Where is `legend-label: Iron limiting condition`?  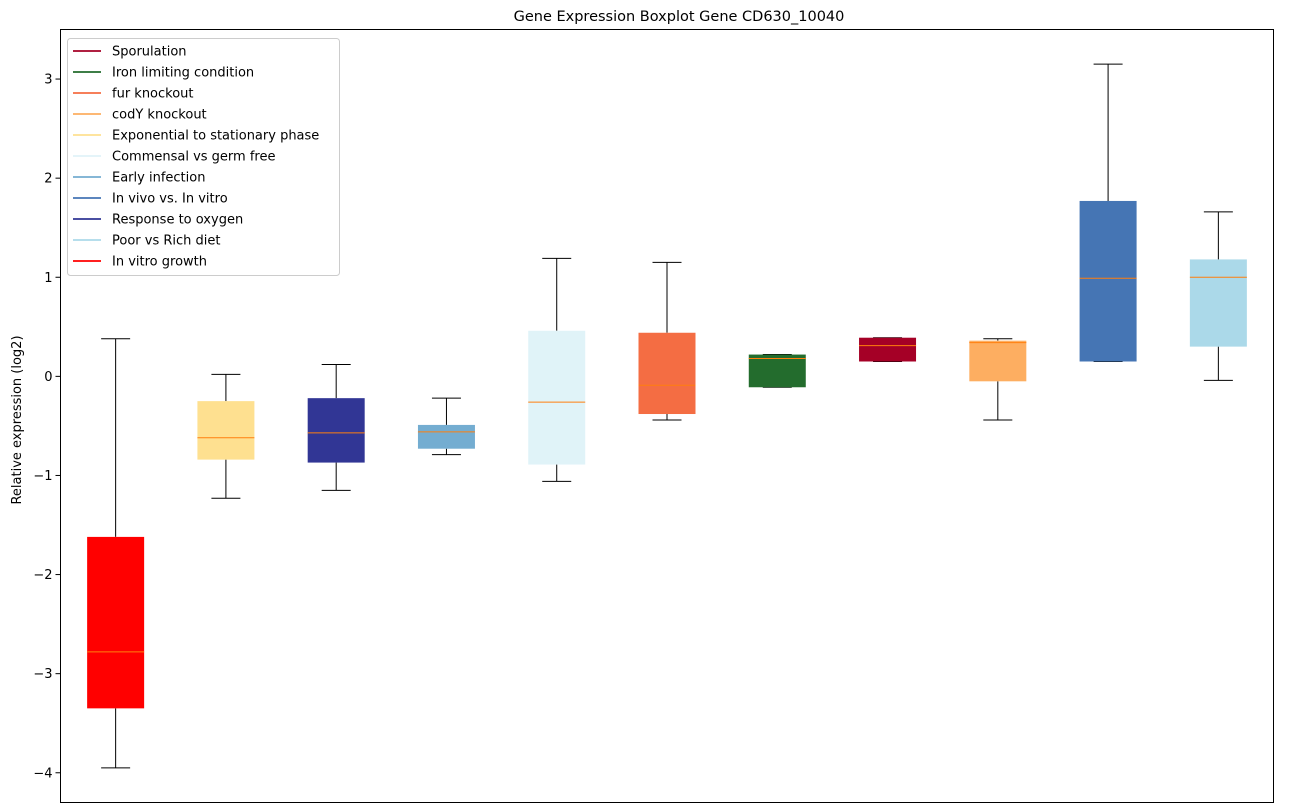
legend-label: Iron limiting condition is located at coordinates (183, 73).